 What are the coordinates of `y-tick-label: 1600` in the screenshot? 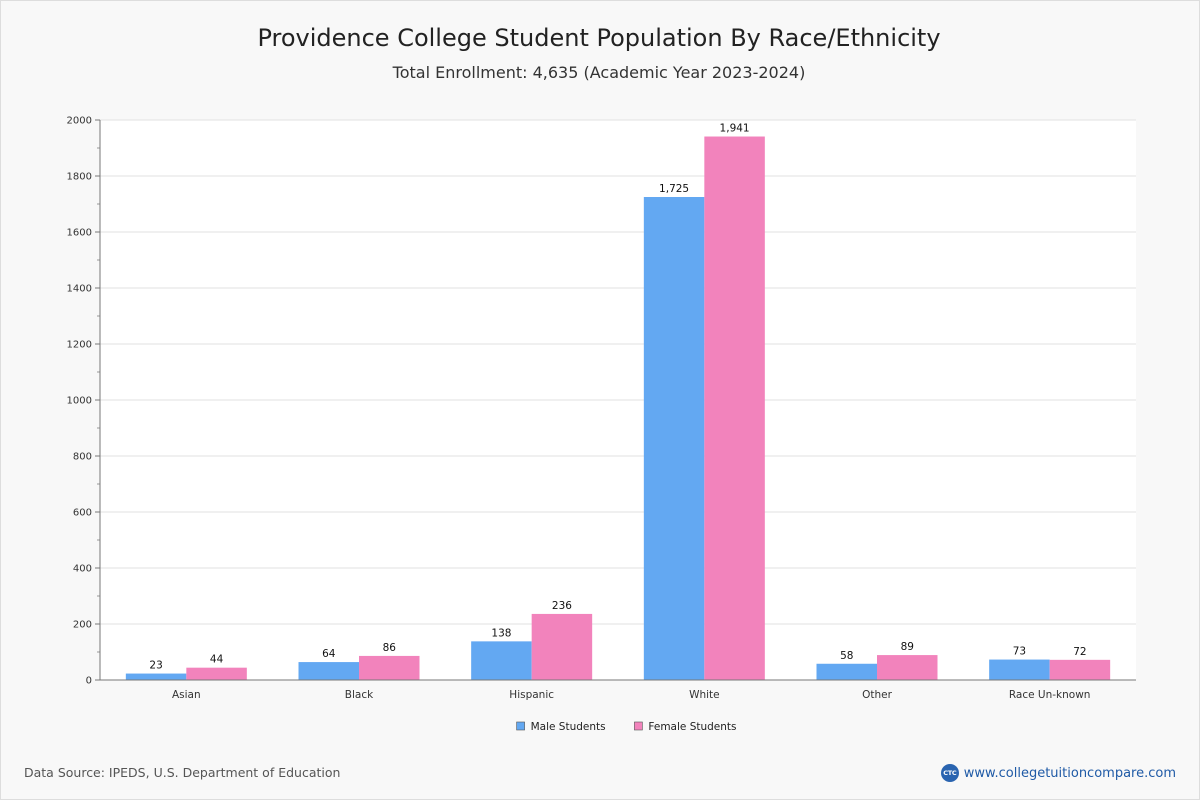 It's located at (79, 233).